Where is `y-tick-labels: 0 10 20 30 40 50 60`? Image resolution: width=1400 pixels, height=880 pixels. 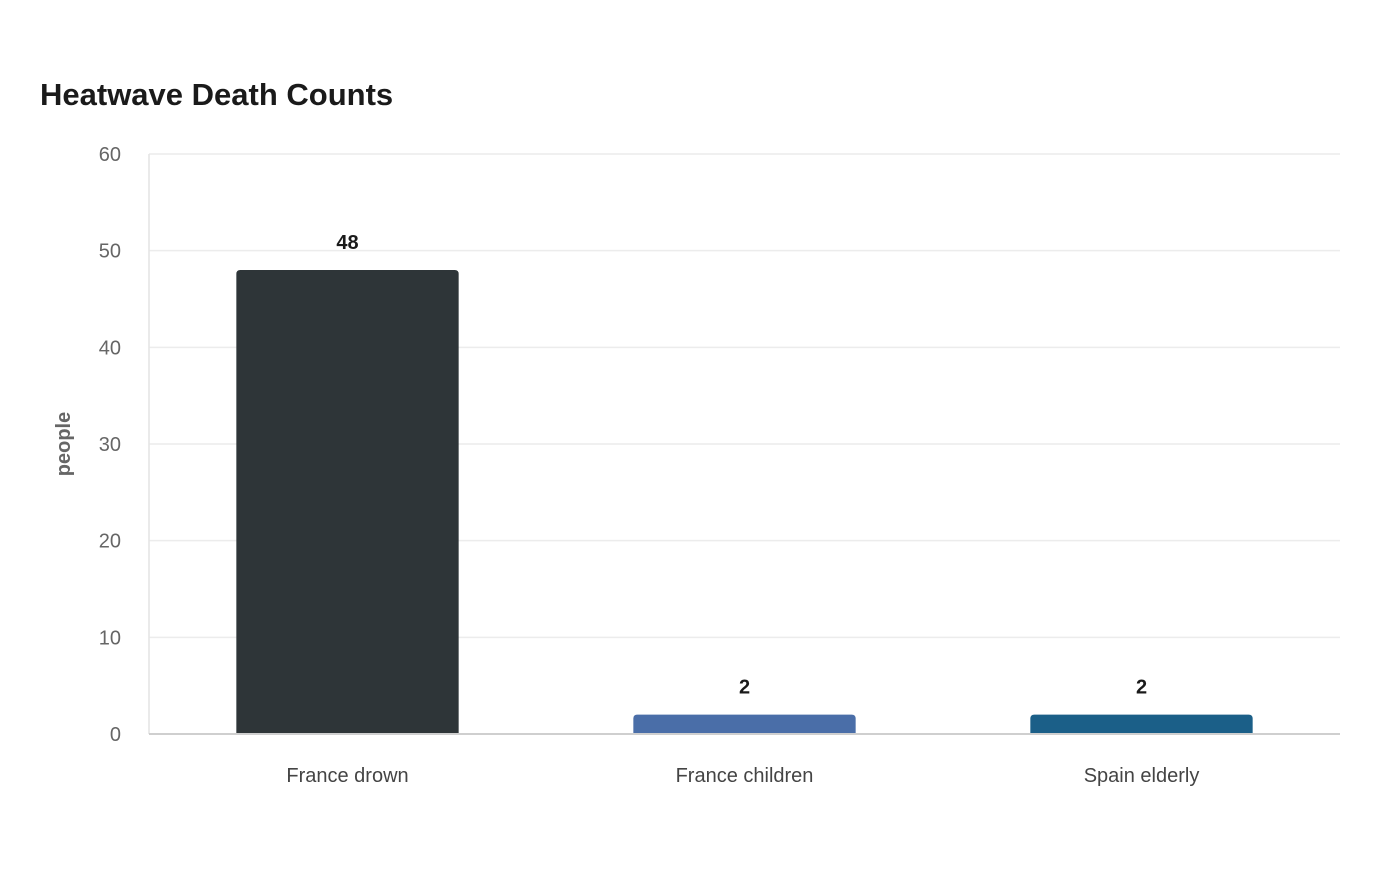 y-tick-labels: 0 10 20 30 40 50 60 is located at coordinates (110, 445).